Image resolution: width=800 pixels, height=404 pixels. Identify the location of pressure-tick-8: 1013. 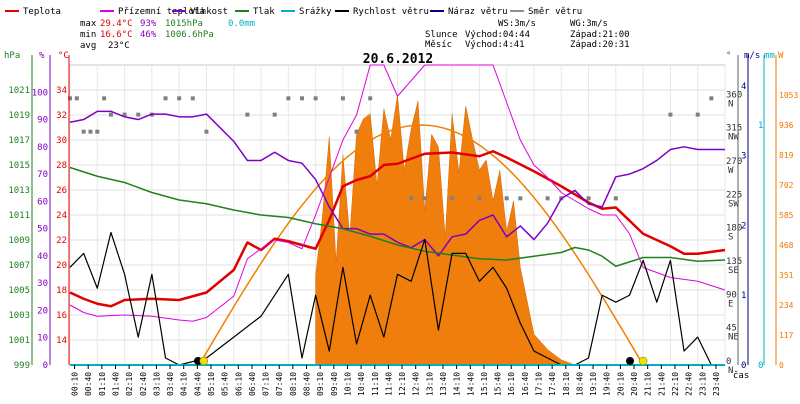
(19, 191).